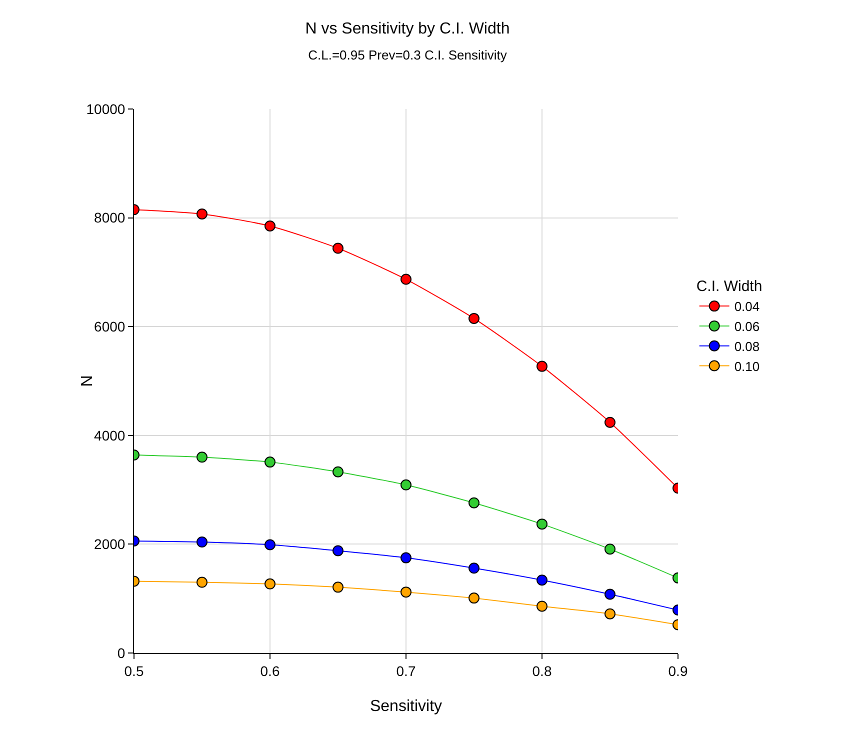 The width and height of the screenshot is (867, 740). What do you see at coordinates (270, 670) in the screenshot?
I see `x-tick-label: 0.6` at bounding box center [270, 670].